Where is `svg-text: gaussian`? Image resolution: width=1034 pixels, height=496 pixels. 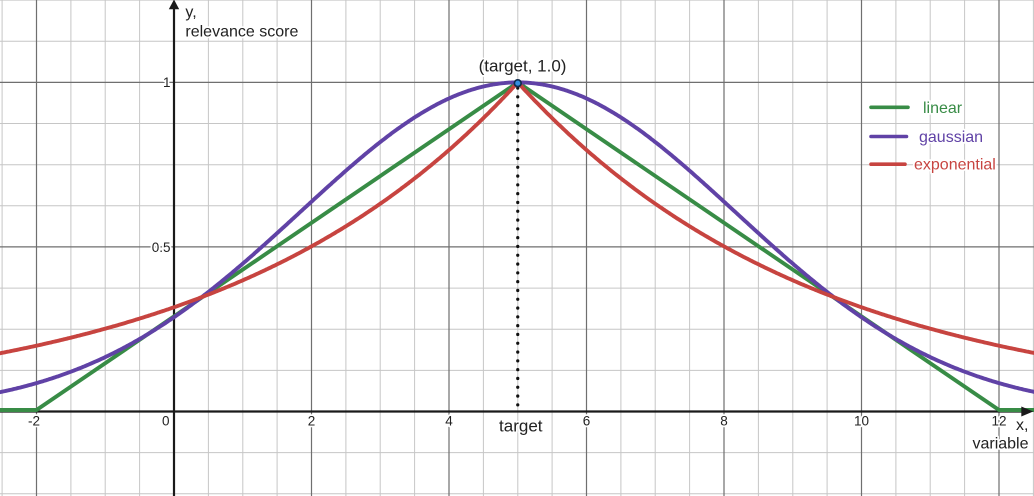
svg-text: gaussian is located at coordinates (951, 137).